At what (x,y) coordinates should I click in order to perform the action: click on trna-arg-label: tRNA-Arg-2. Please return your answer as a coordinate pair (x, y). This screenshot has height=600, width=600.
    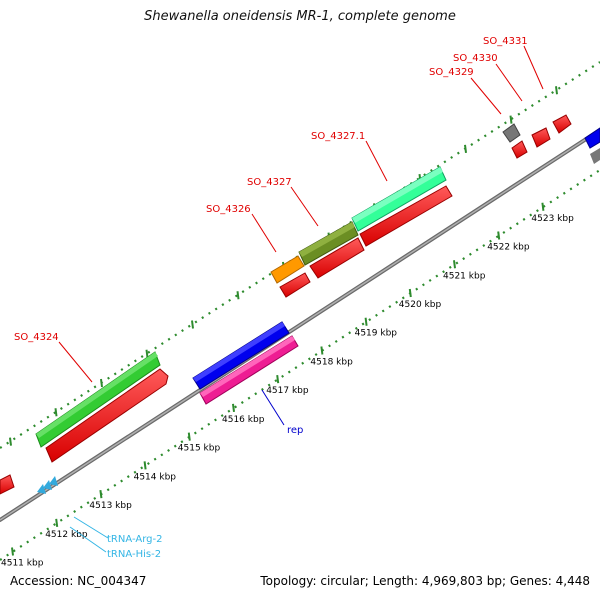
    Looking at the image, I should click on (134, 539).